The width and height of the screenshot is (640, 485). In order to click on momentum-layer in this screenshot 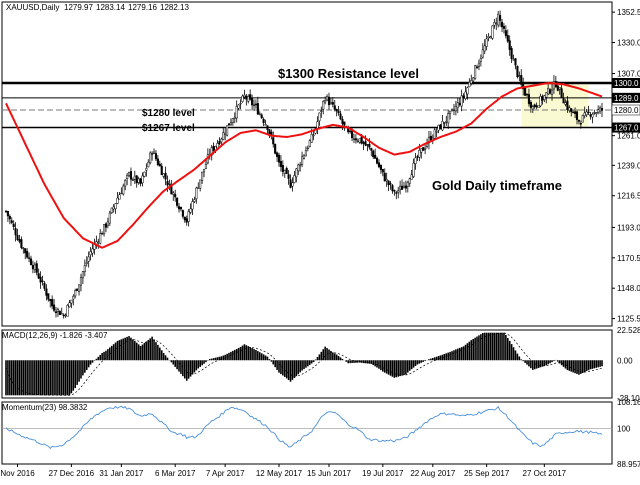, I will do `click(307, 427)`.